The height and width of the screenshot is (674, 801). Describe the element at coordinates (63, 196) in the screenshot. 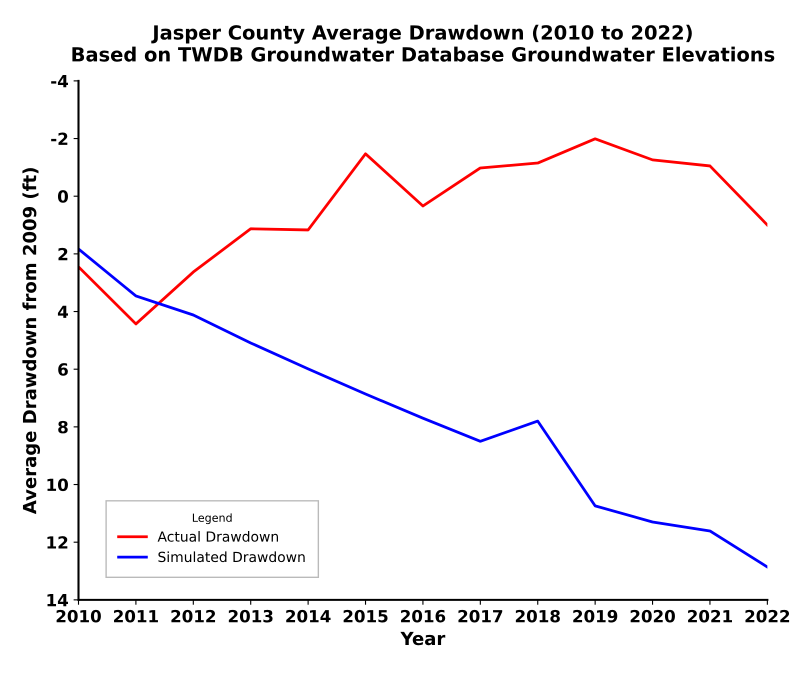

I see `y-tick-label: 0` at that location.